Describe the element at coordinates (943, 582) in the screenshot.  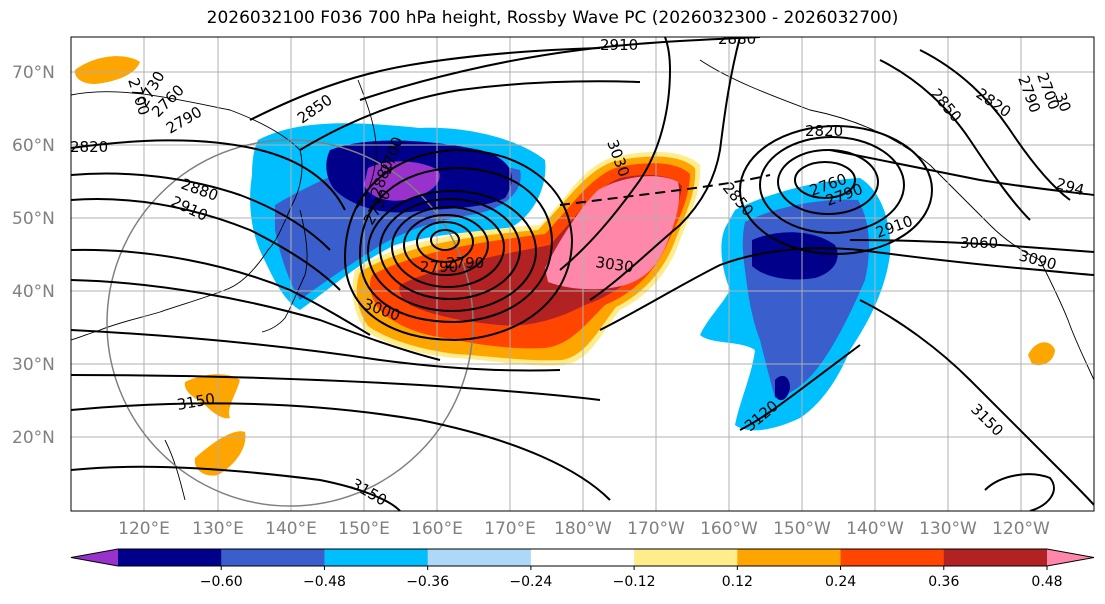
I see `colorbar-tick-label: 0.36` at that location.